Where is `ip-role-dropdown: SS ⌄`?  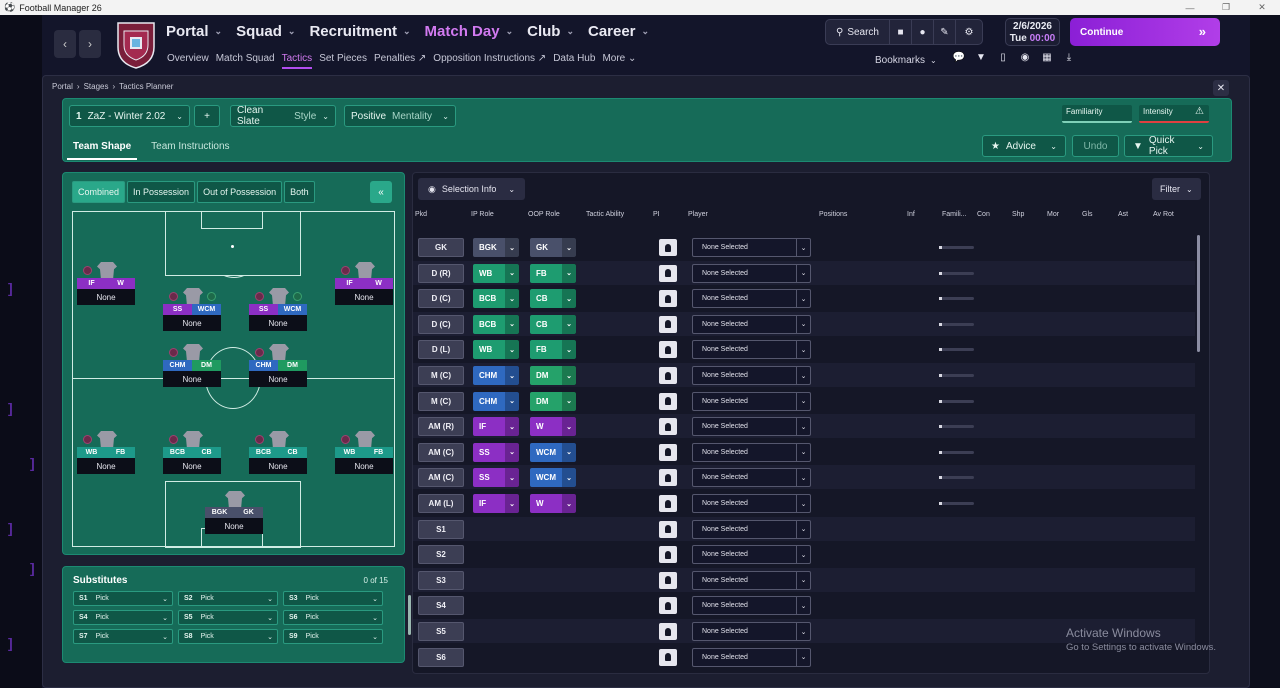 ip-role-dropdown: SS ⌄ is located at coordinates (496, 452).